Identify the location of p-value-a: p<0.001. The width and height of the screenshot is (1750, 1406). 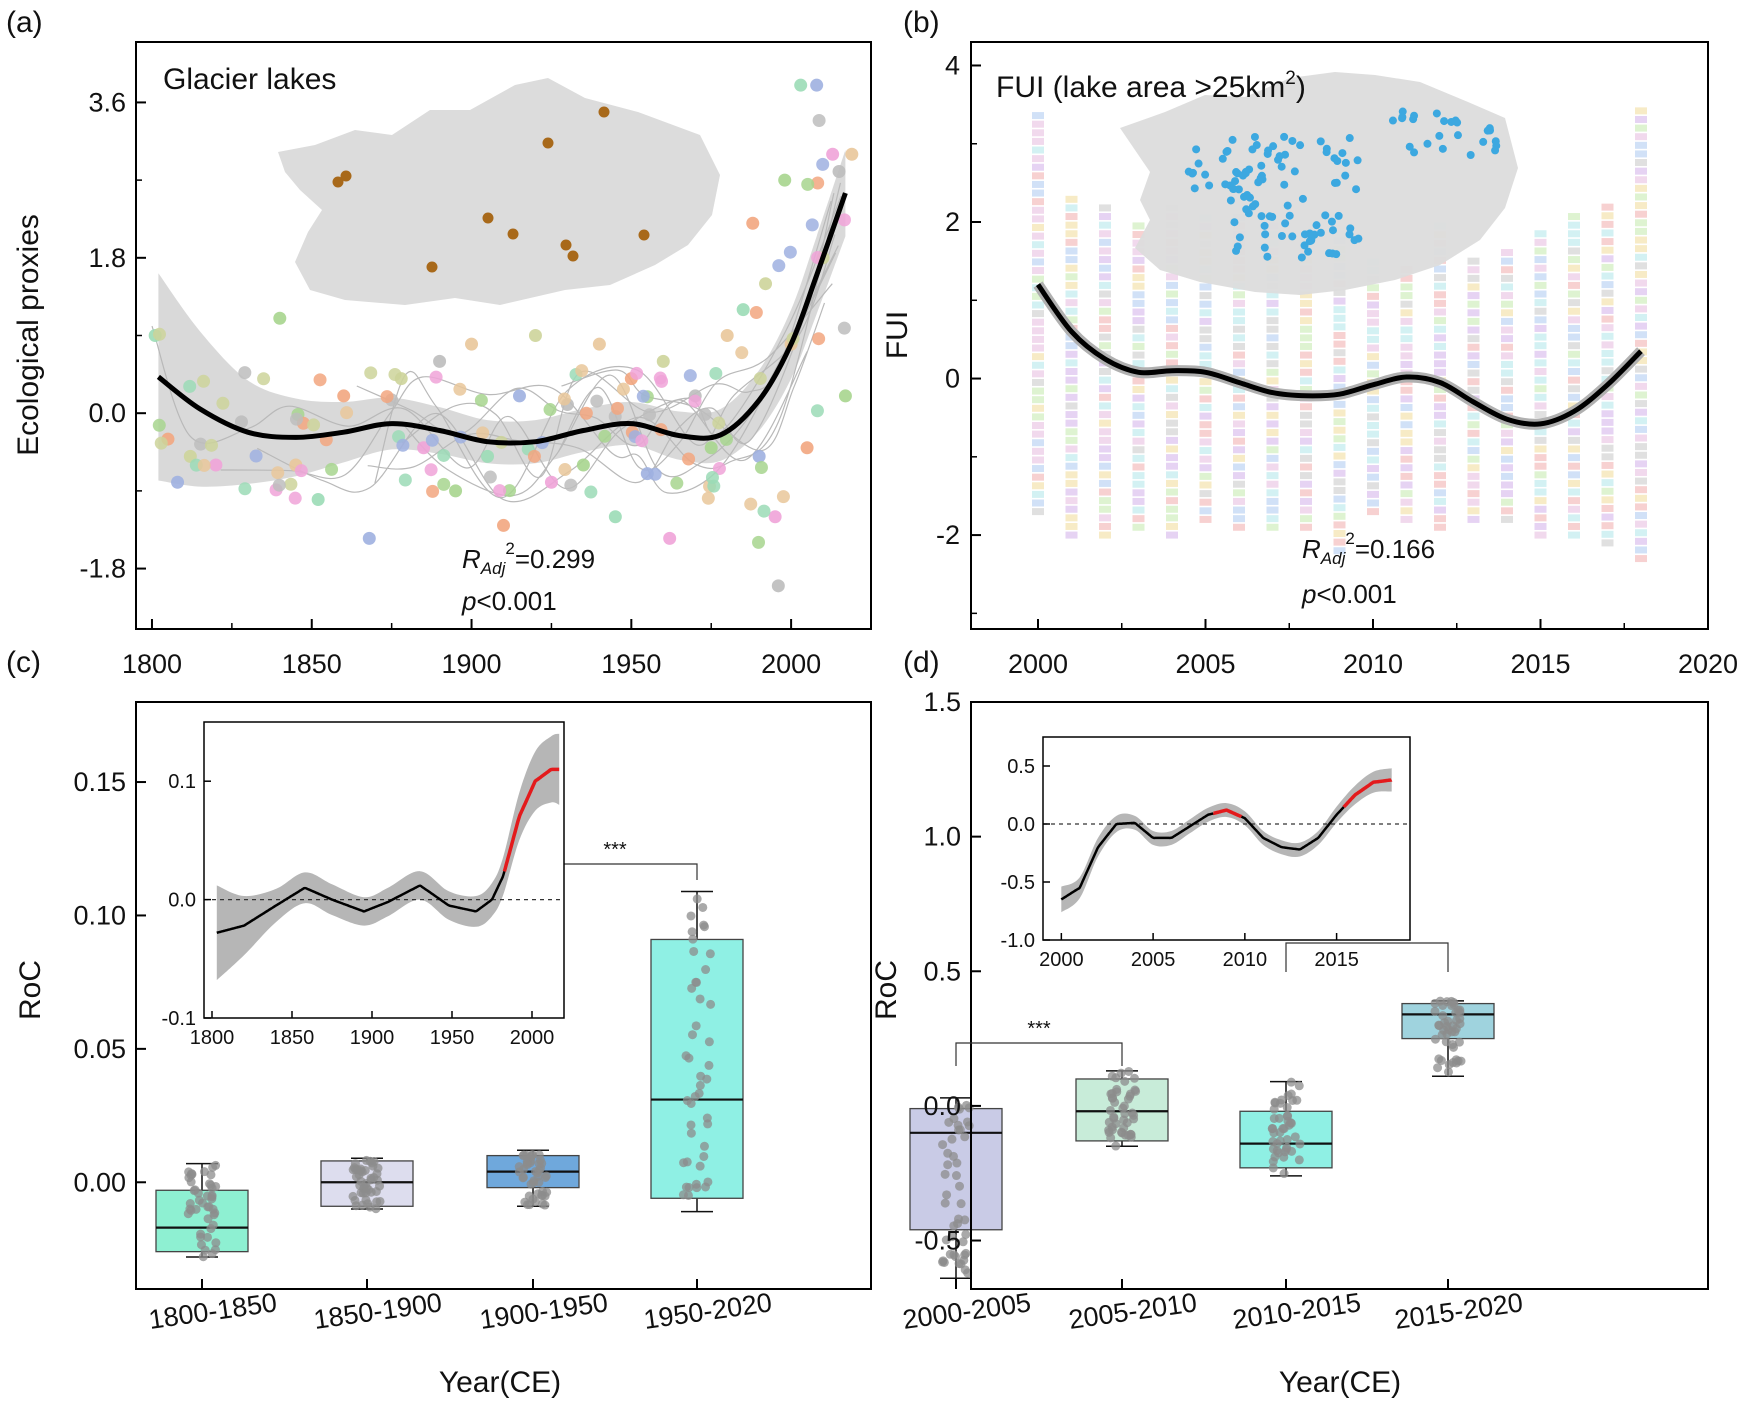
(509, 601).